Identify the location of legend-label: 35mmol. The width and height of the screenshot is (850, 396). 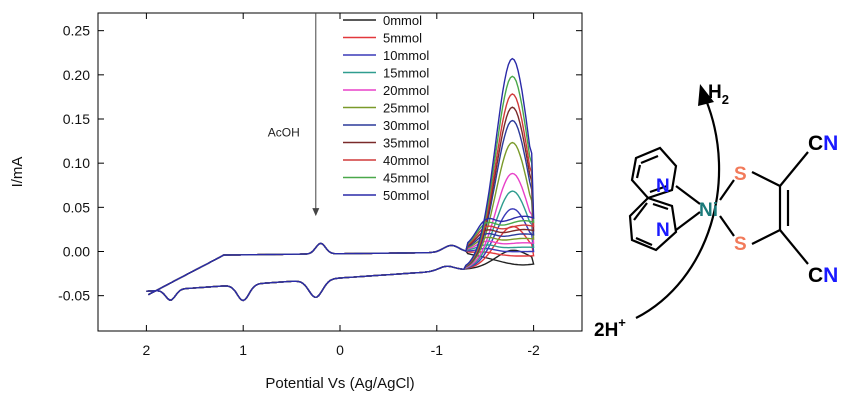
(406, 143).